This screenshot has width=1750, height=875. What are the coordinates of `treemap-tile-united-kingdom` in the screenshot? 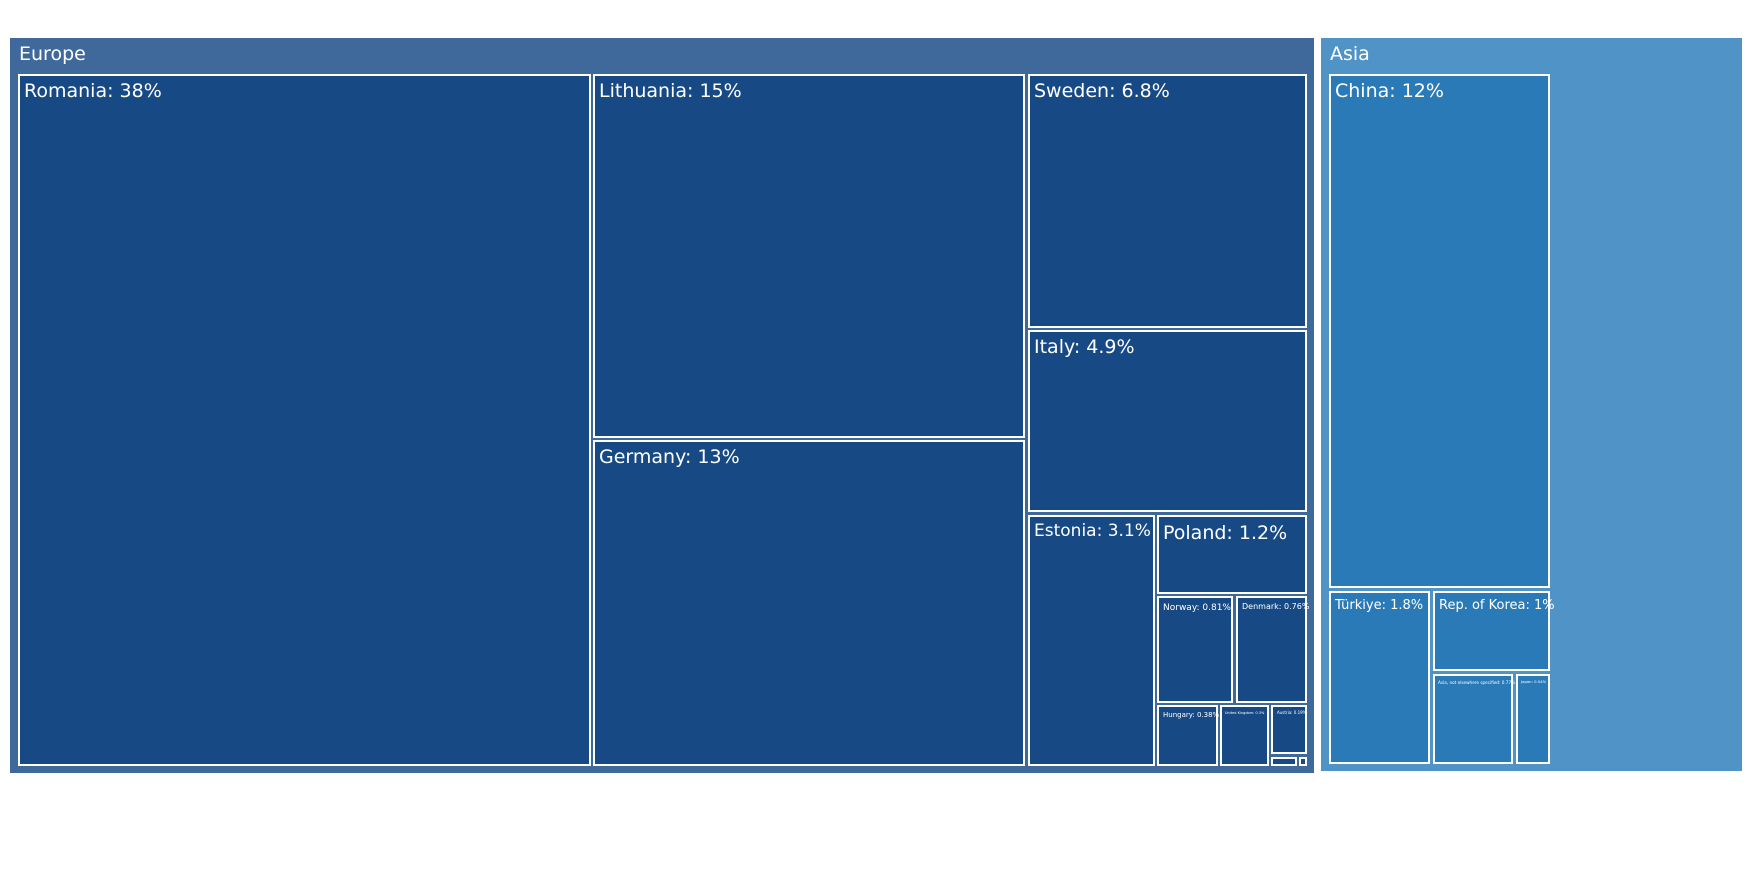 It's located at (1244, 735).